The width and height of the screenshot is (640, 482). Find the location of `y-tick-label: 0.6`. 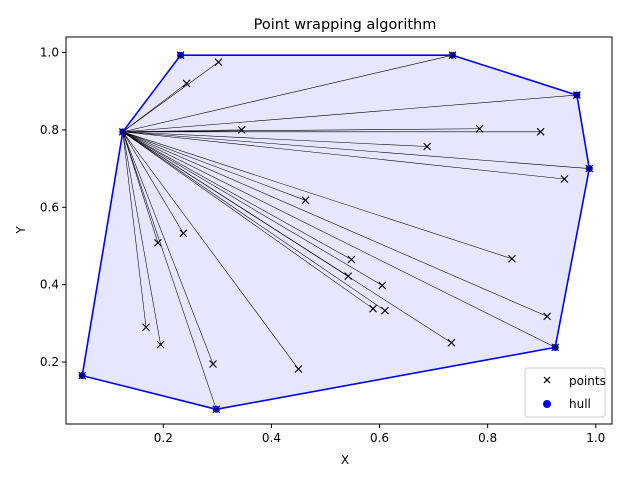

y-tick-label: 0.6 is located at coordinates (49, 207).